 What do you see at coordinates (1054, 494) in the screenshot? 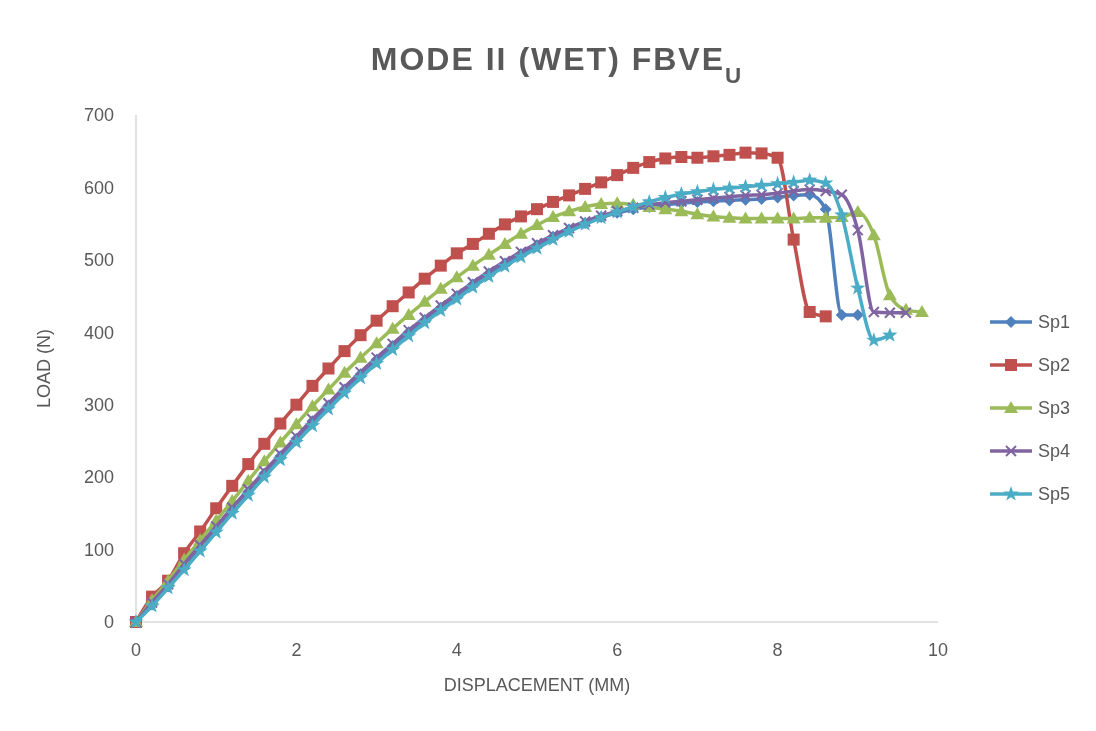
I see `legend-label: Sp5` at bounding box center [1054, 494].